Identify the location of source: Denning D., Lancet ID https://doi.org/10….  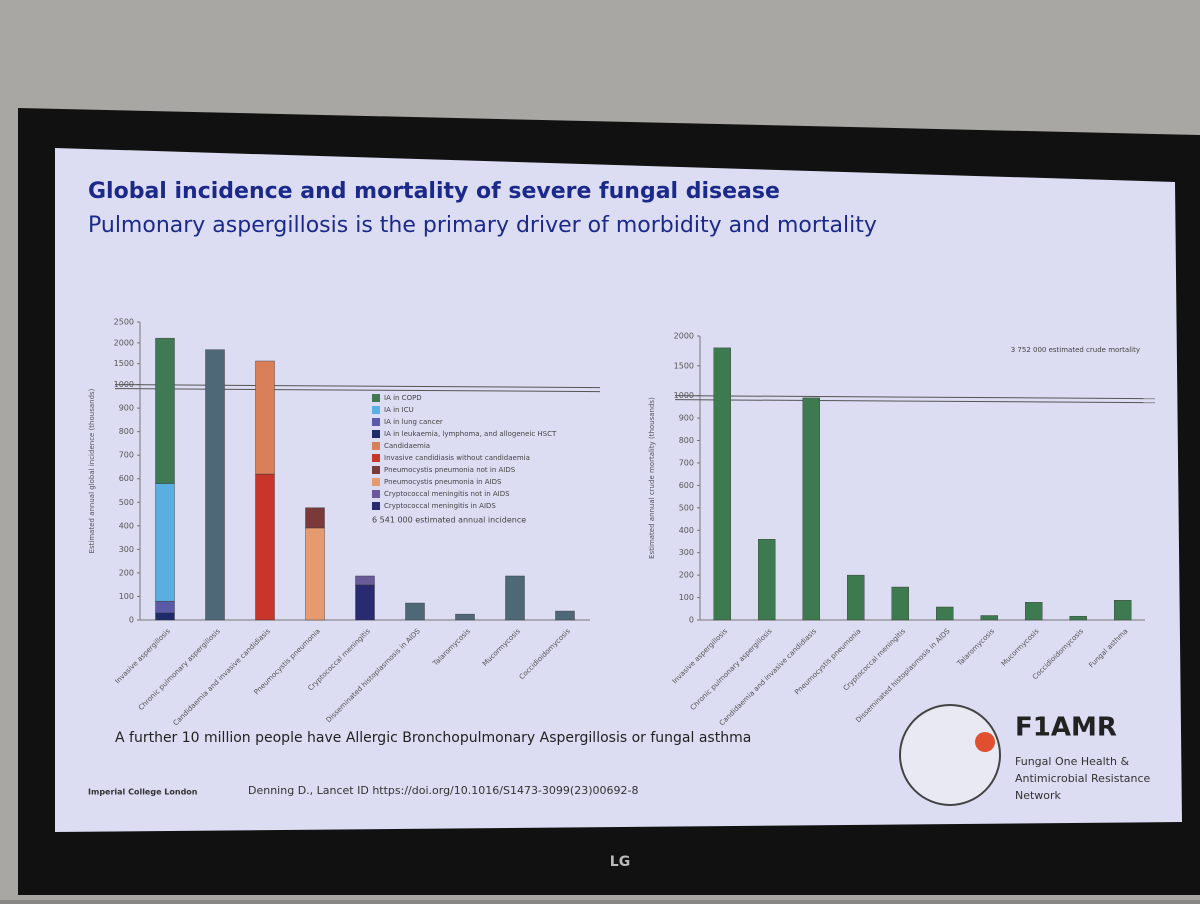
(443, 790).